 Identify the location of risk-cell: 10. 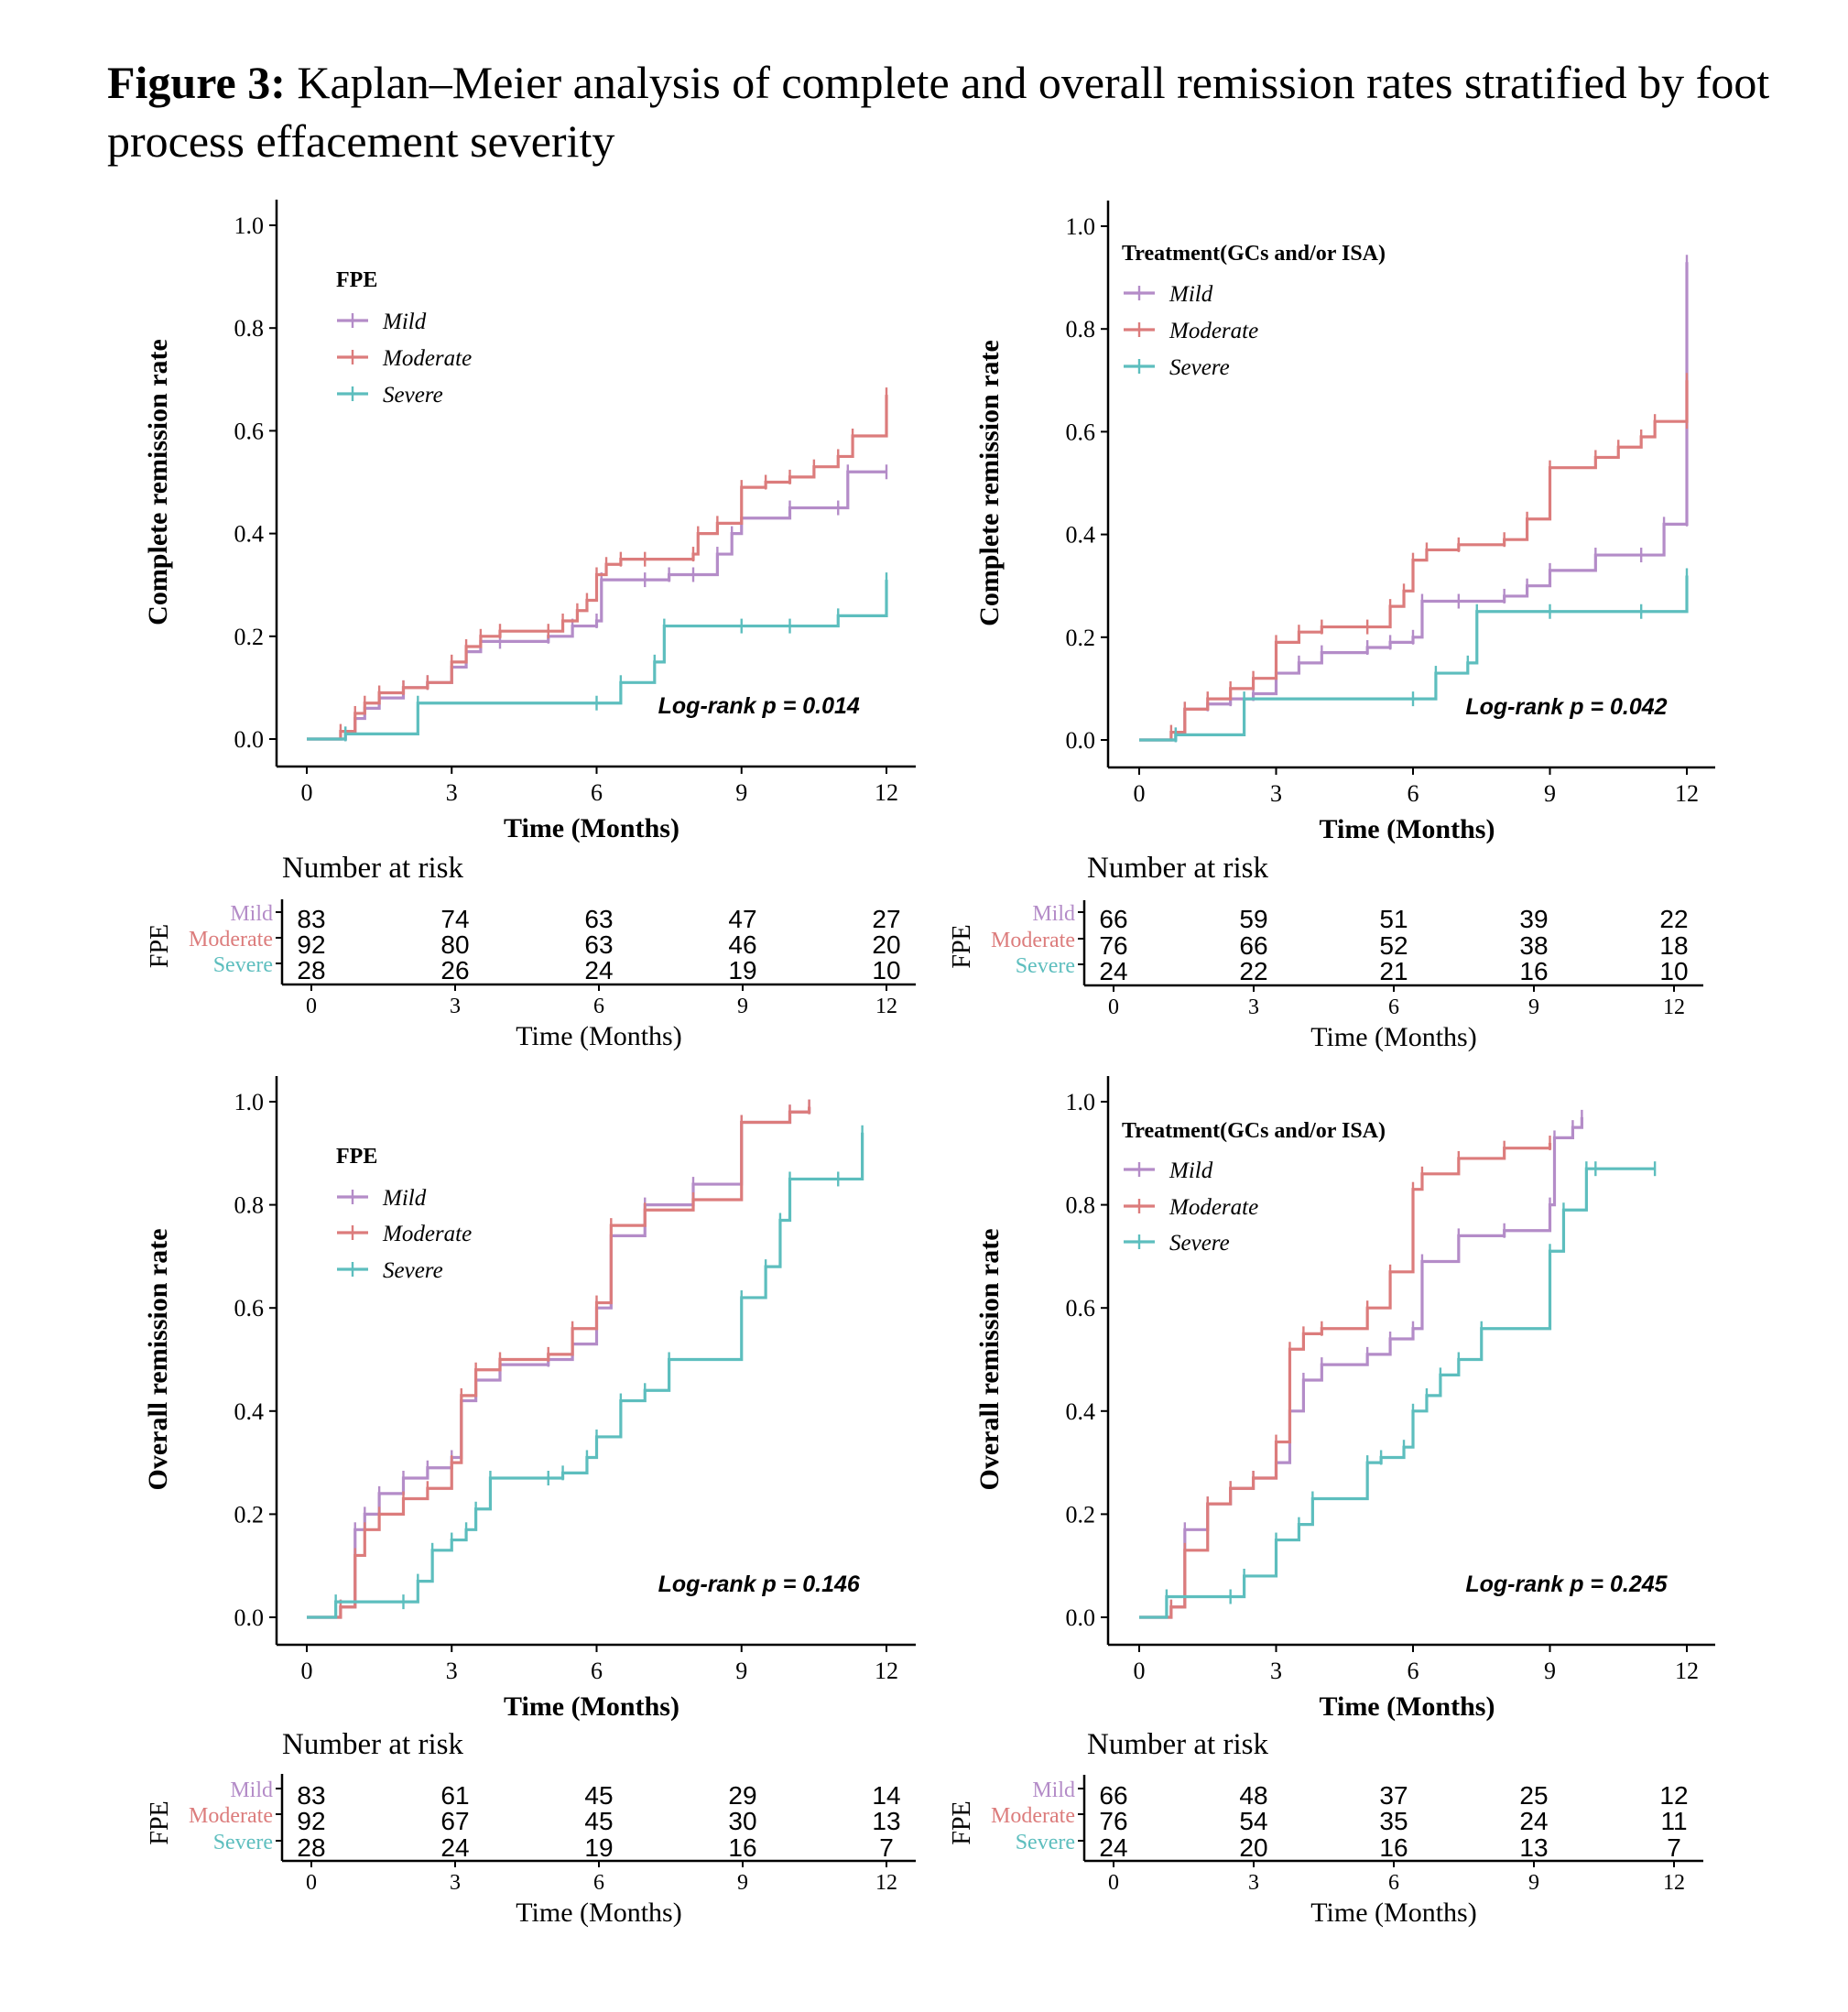
(886, 970).